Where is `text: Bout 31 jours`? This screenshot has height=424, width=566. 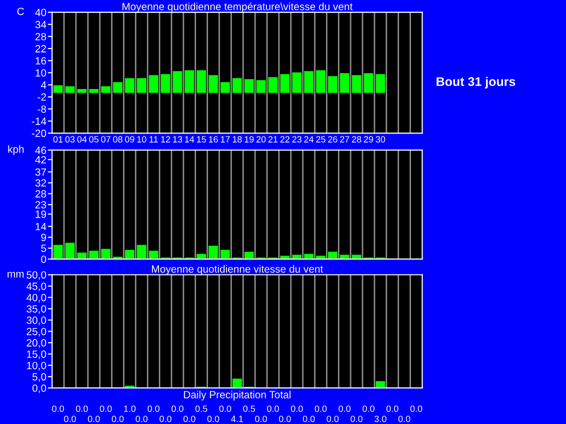
text: Bout 31 jours is located at coordinates (476, 82).